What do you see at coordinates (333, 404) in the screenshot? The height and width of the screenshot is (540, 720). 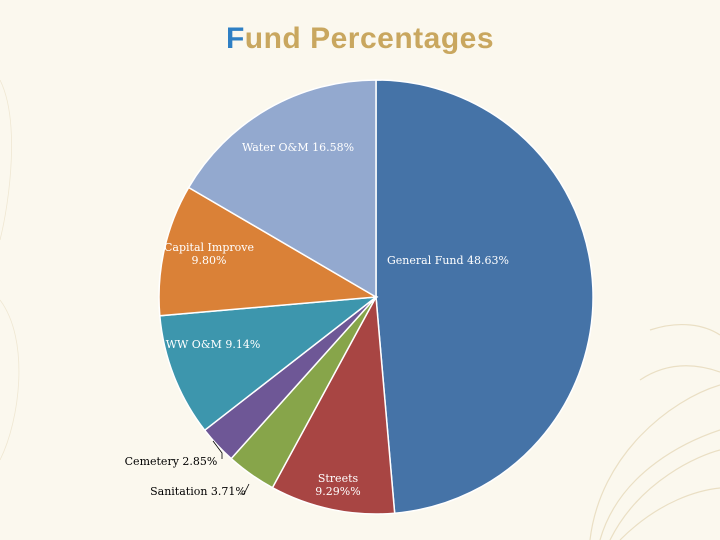 I see `pie-slice-streets` at bounding box center [333, 404].